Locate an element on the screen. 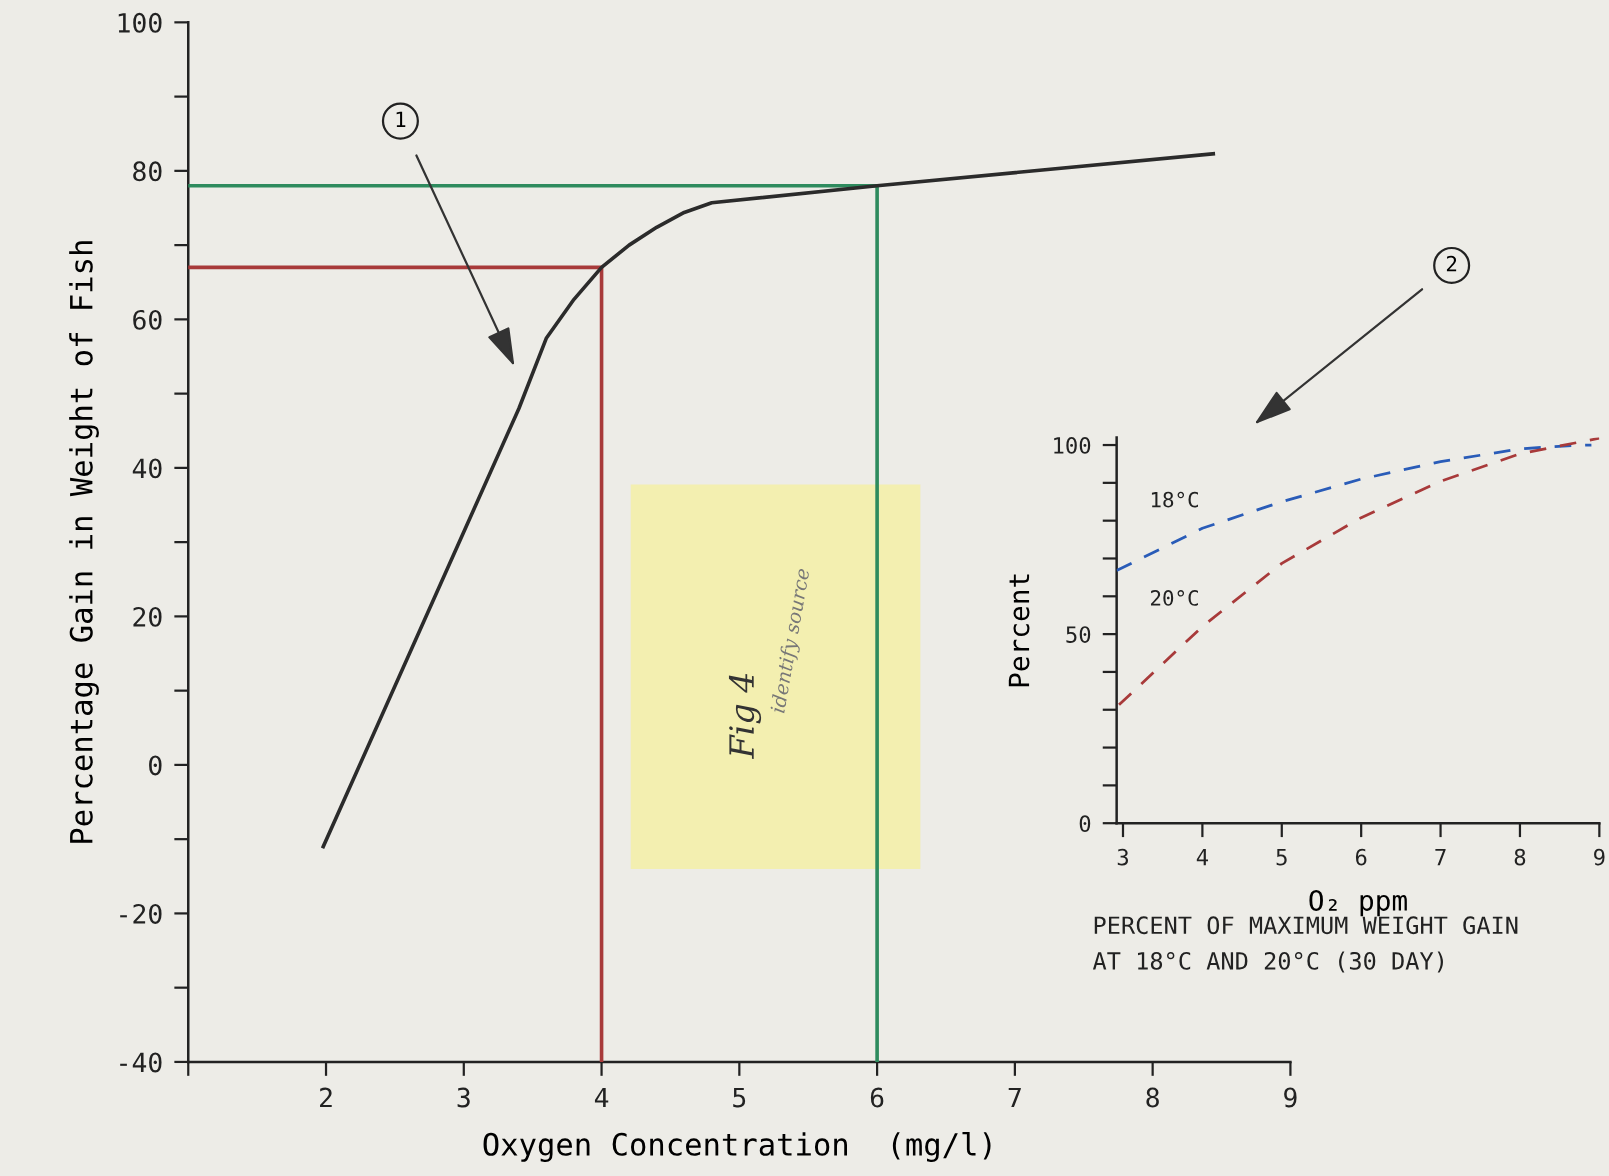 This screenshot has height=1176, width=1609. y-tick-label: 60 is located at coordinates (147, 319).